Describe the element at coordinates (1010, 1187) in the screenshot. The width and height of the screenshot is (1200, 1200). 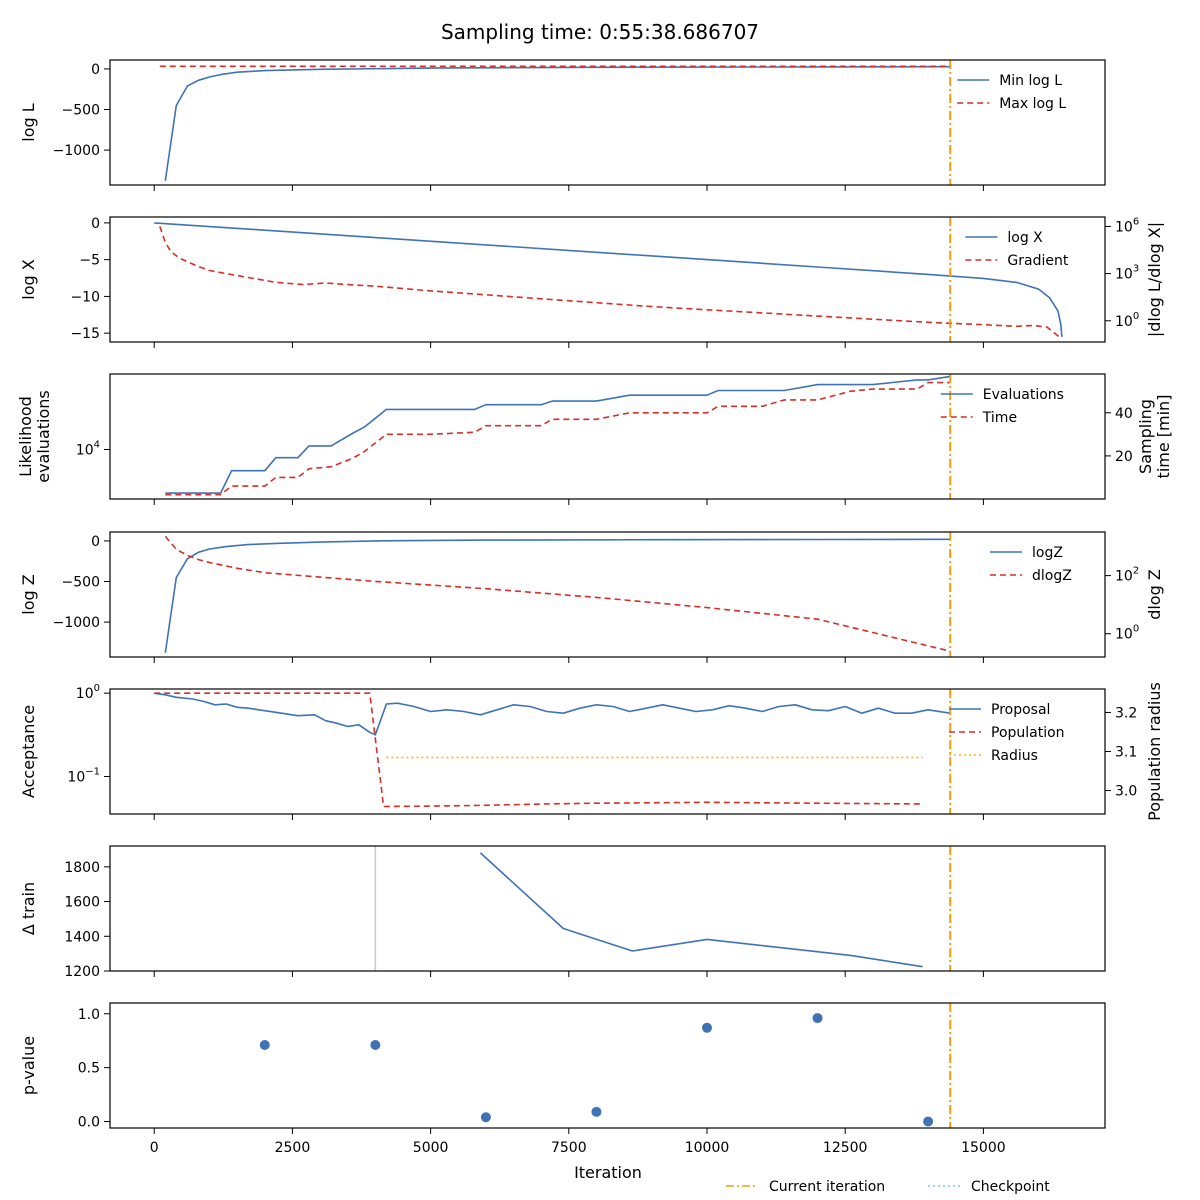
I see `bottom-legend-label: Checkpoint` at that location.